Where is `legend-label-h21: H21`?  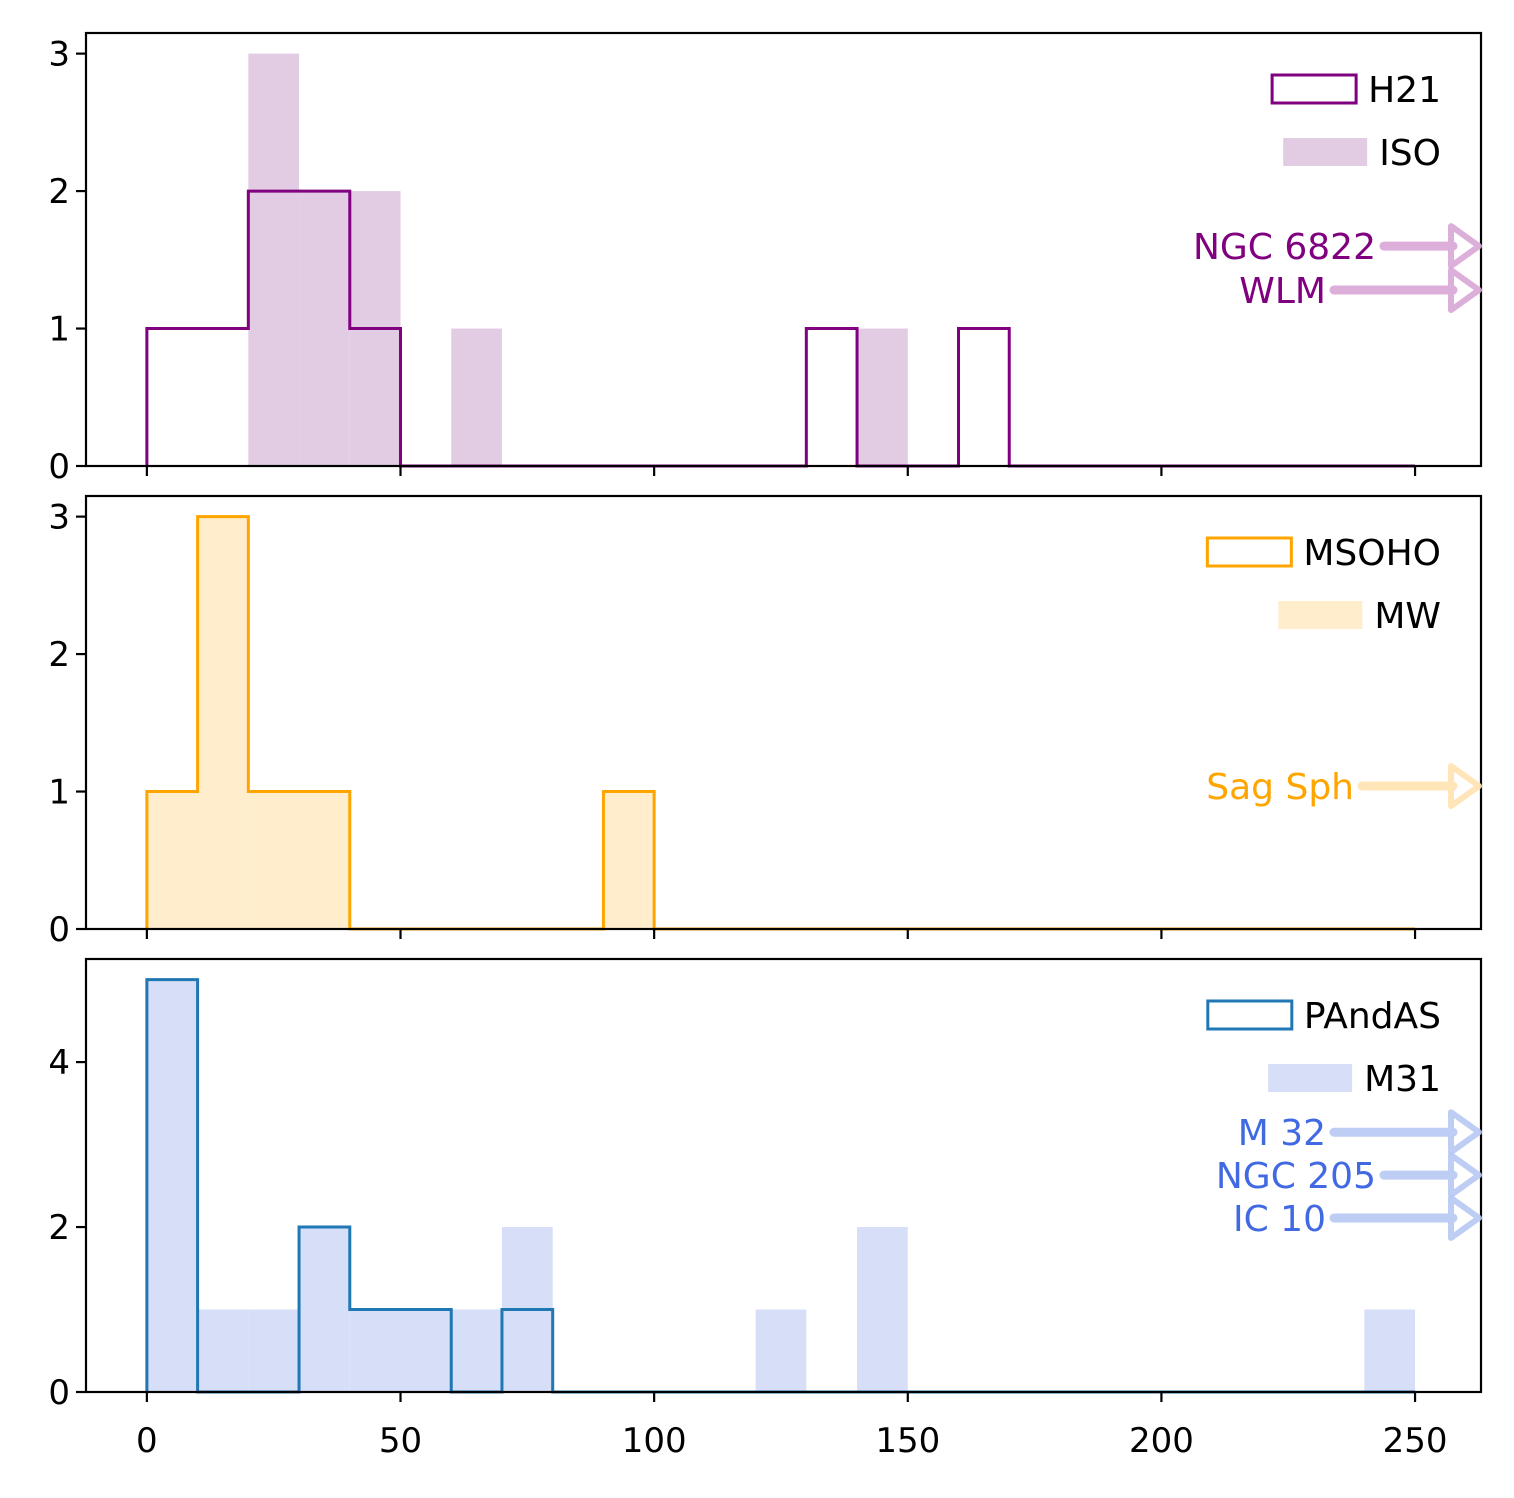
legend-label-h21: H21 is located at coordinates (1404, 90).